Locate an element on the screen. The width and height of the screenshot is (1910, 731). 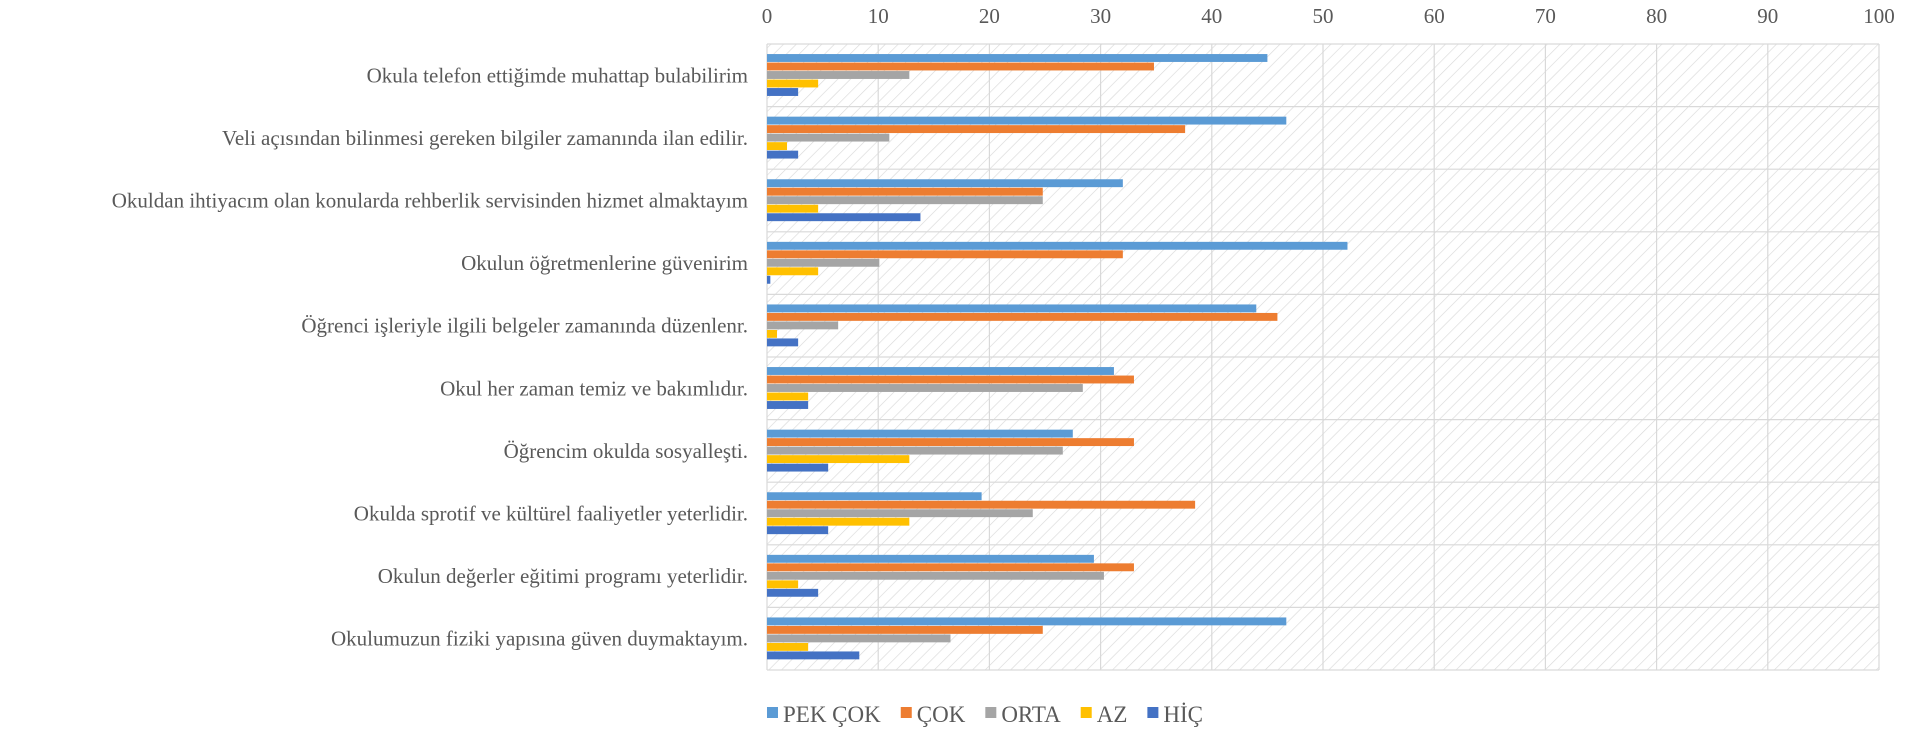
category-label: Okul her zaman temiz ve bakımlıdır. is located at coordinates (594, 388).